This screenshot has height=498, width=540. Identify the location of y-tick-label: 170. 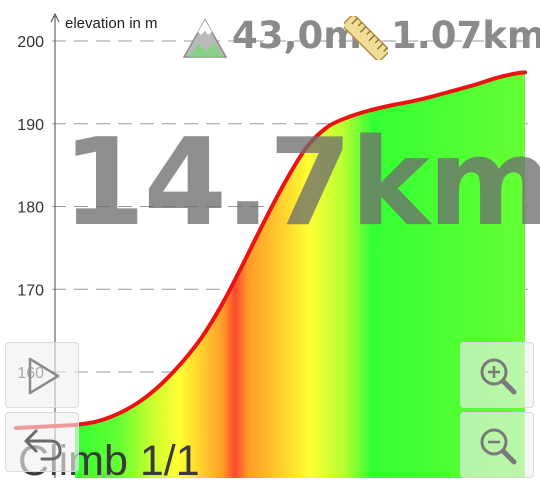
(30, 290).